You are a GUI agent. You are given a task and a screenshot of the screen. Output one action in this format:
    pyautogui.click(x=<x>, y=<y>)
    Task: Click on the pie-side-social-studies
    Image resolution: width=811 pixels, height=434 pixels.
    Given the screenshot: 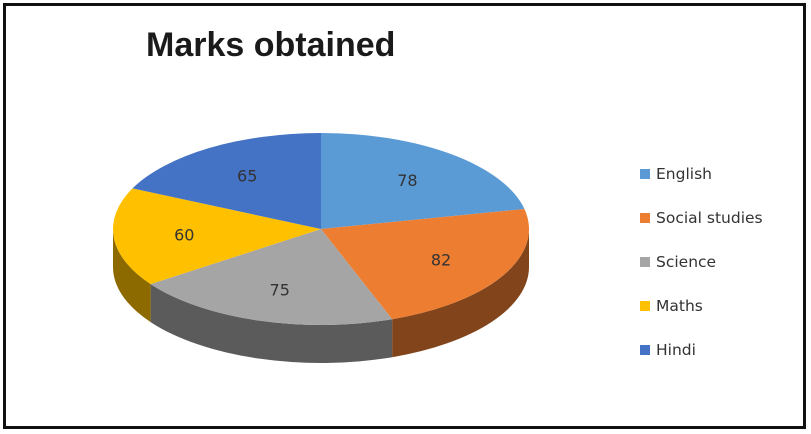 What is the action you would take?
    pyautogui.click(x=460, y=293)
    